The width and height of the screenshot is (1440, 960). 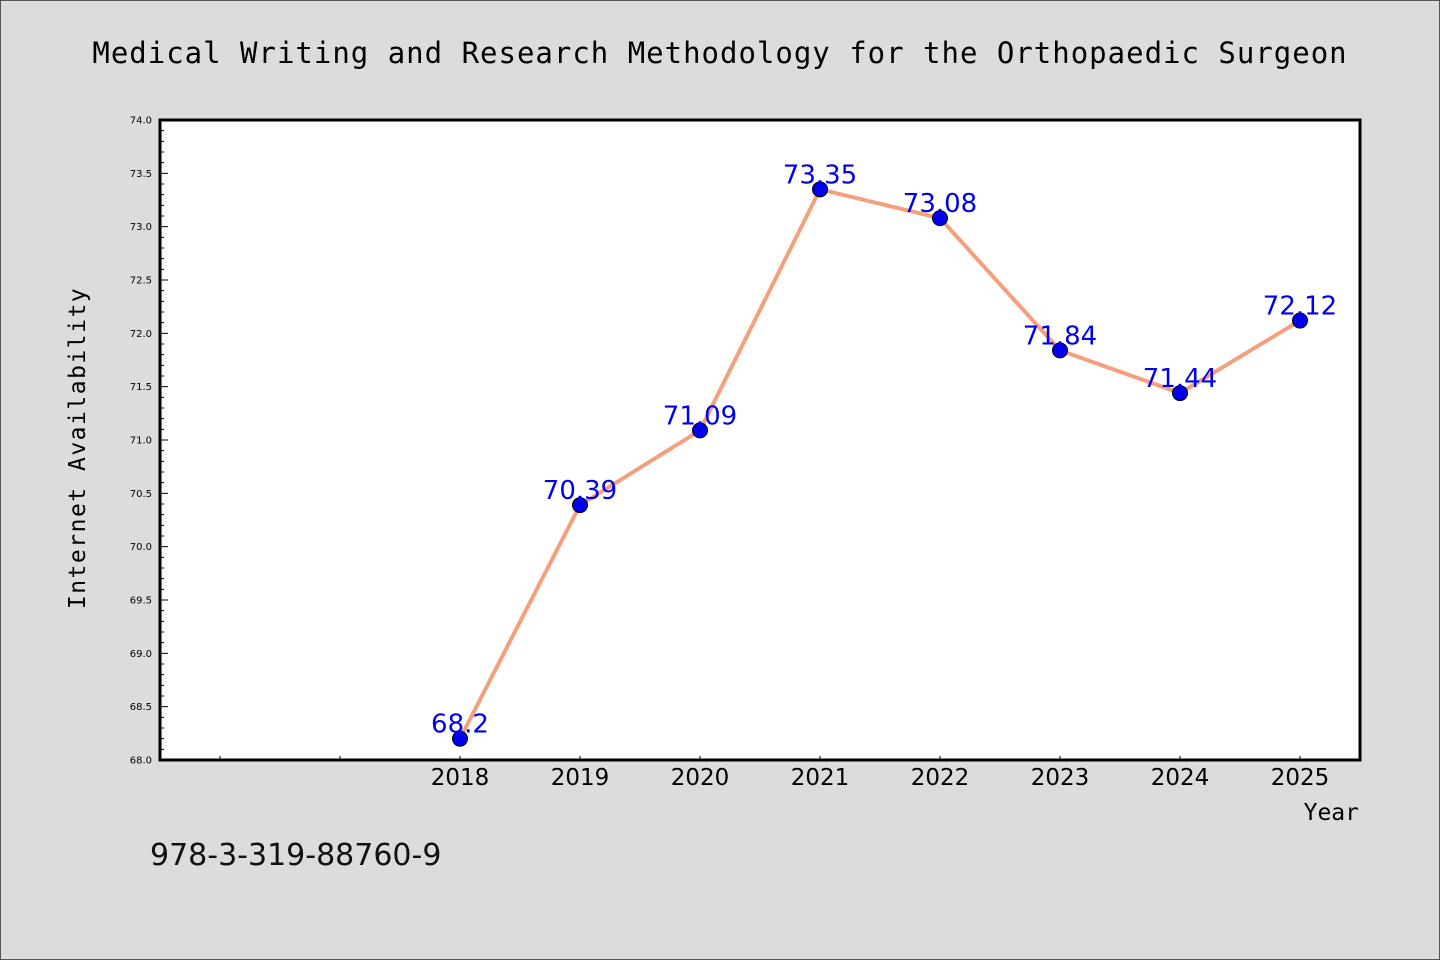 What do you see at coordinates (141, 761) in the screenshot?
I see `y-tick-label: 68.0` at bounding box center [141, 761].